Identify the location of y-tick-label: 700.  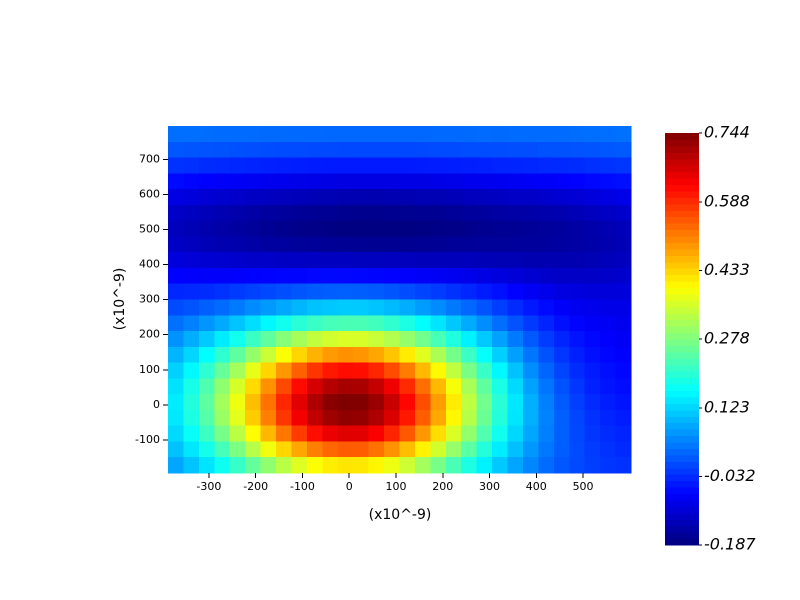
(149, 158).